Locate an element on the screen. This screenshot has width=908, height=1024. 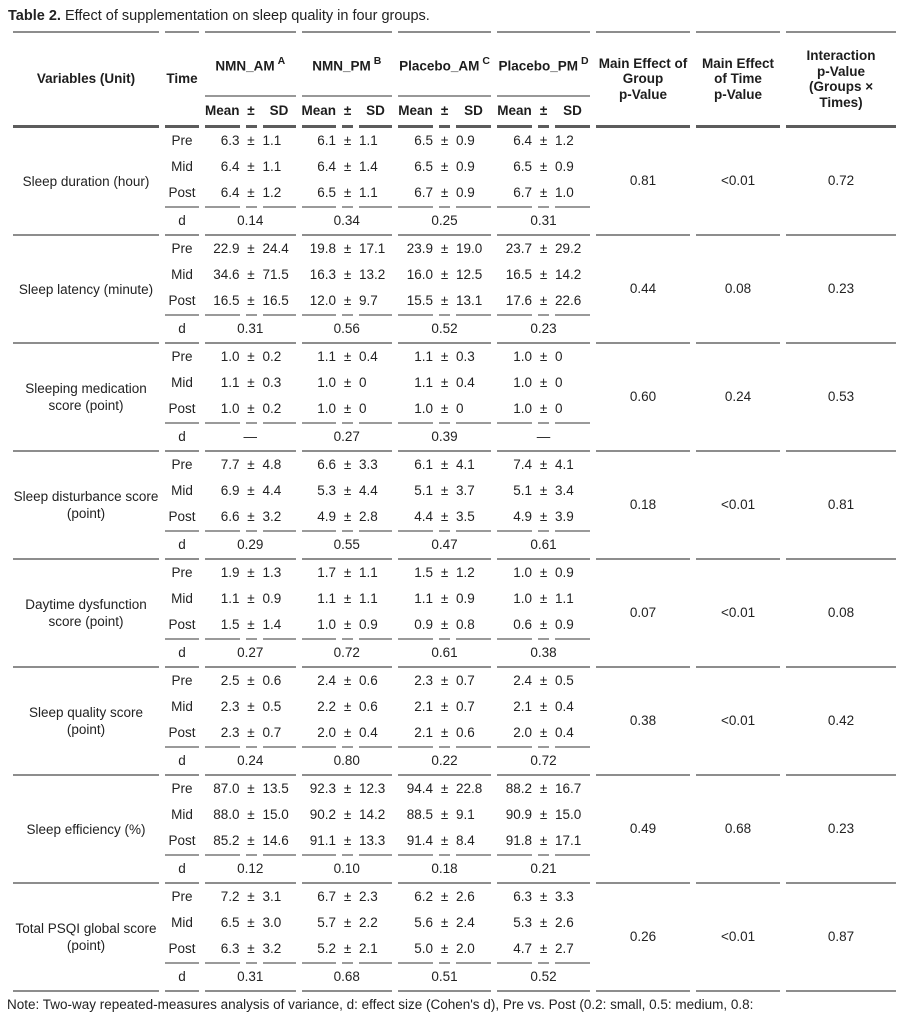
sd-value: 3.0 is located at coordinates (272, 922).